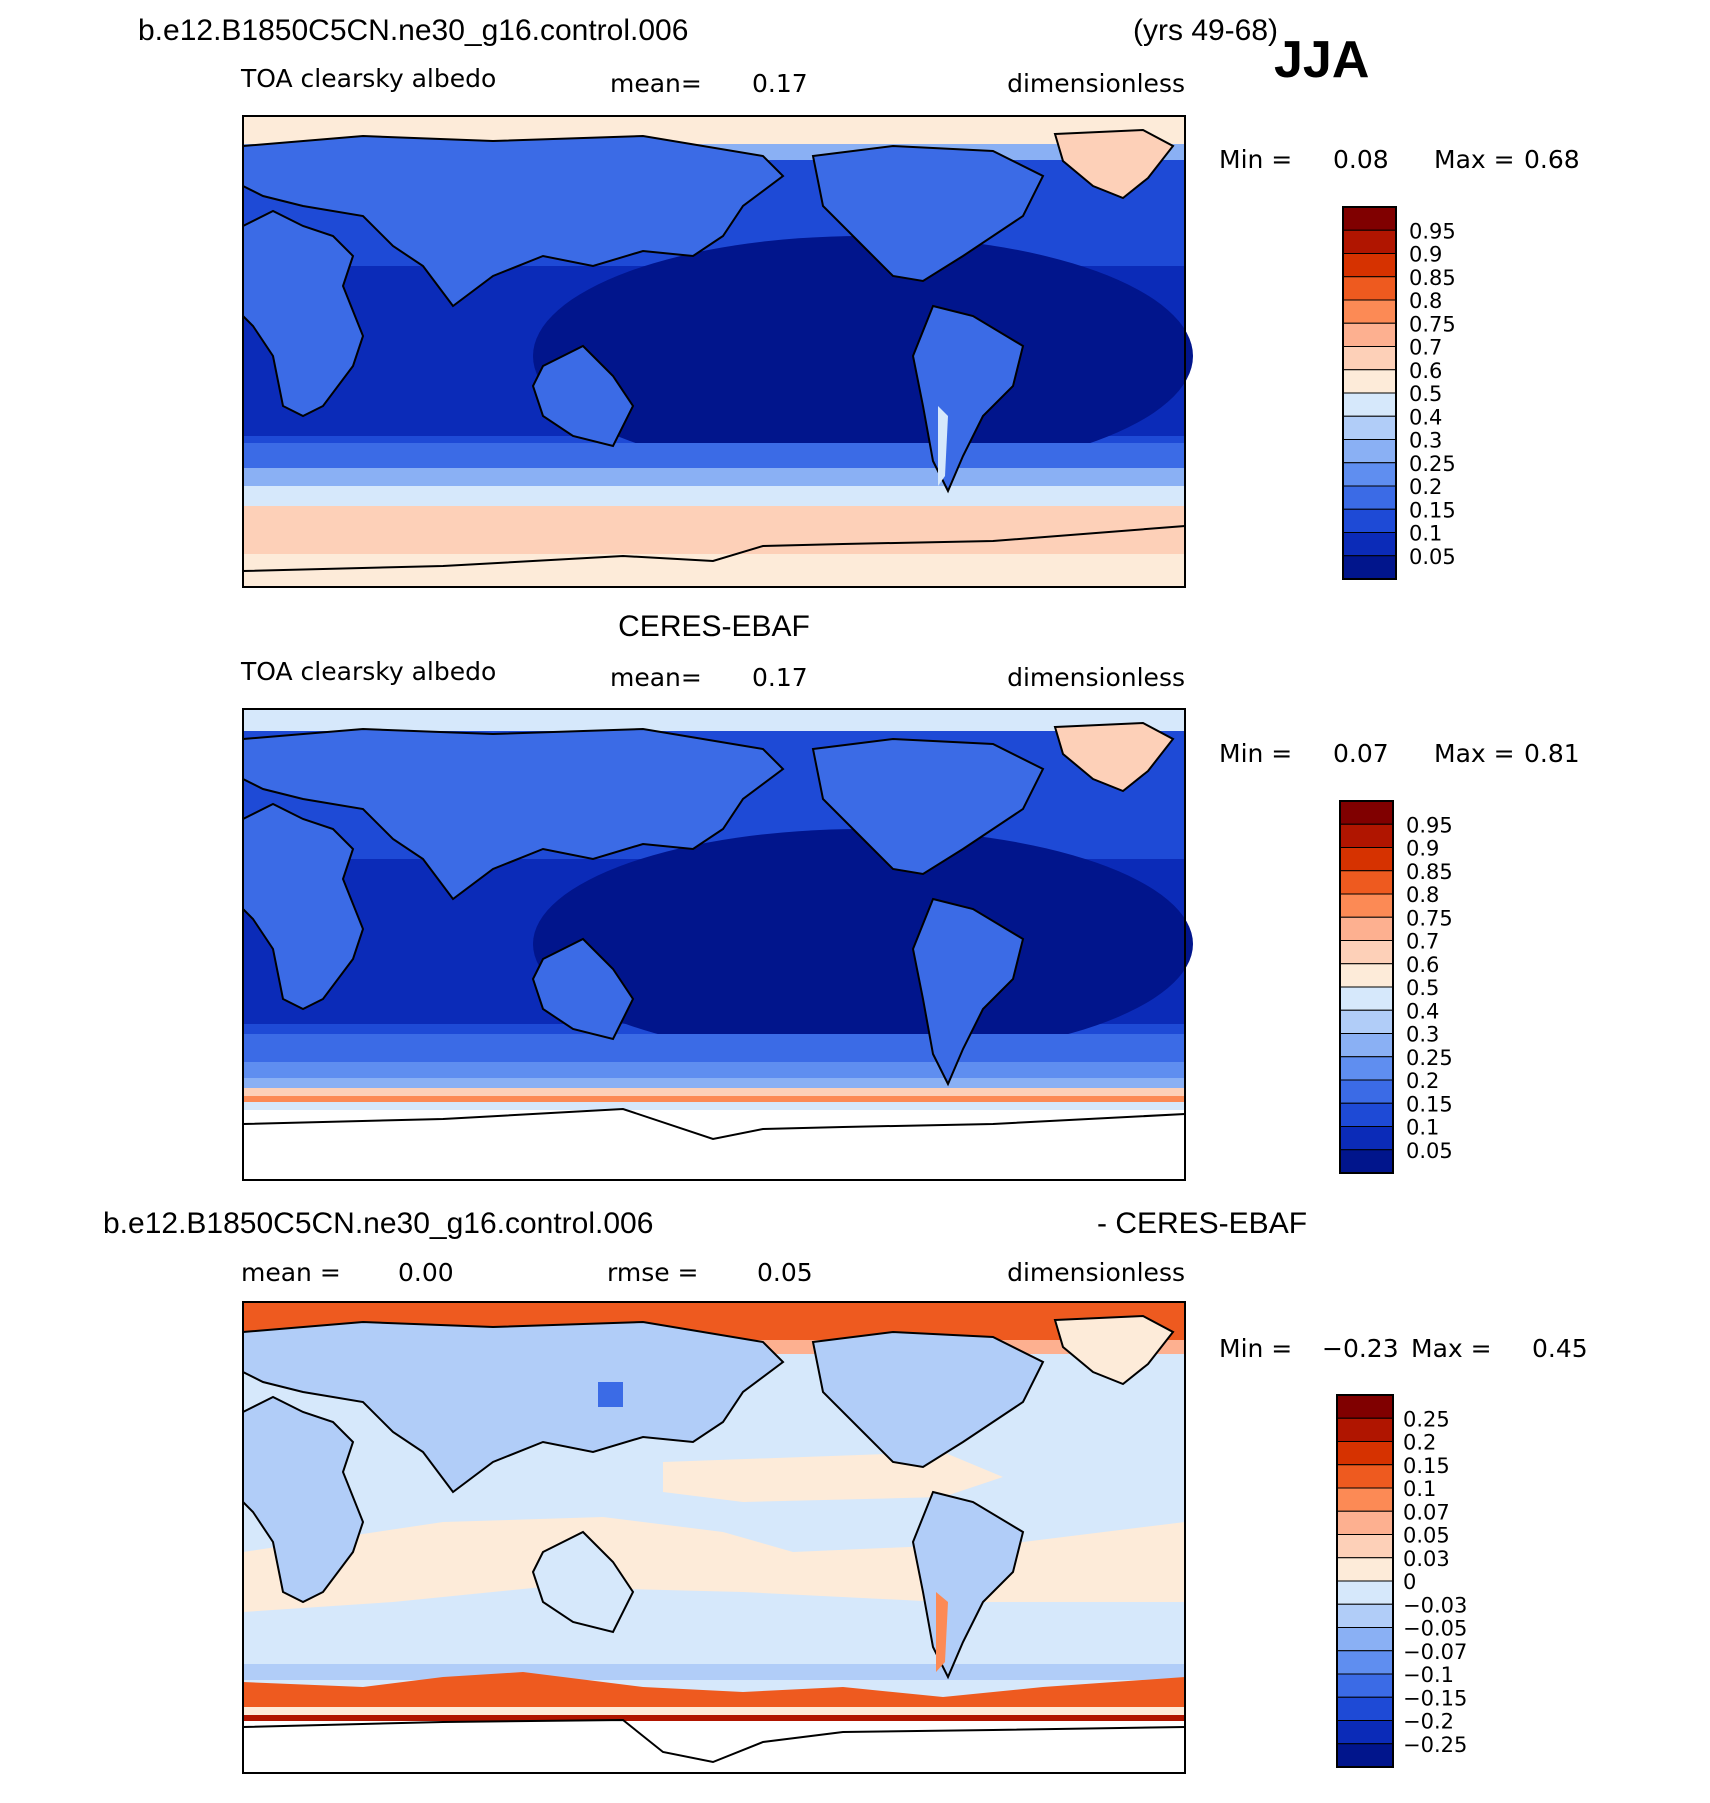 The width and height of the screenshot is (1710, 1803). I want to click on panel-model-min-label: Min =, so click(1255, 159).